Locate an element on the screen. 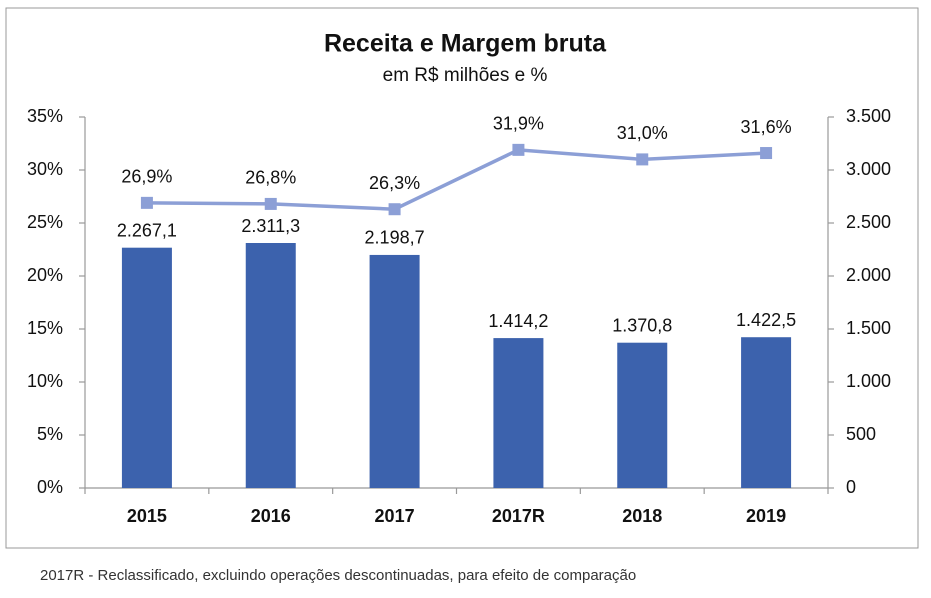  line-label: 31,9% is located at coordinates (518, 124).